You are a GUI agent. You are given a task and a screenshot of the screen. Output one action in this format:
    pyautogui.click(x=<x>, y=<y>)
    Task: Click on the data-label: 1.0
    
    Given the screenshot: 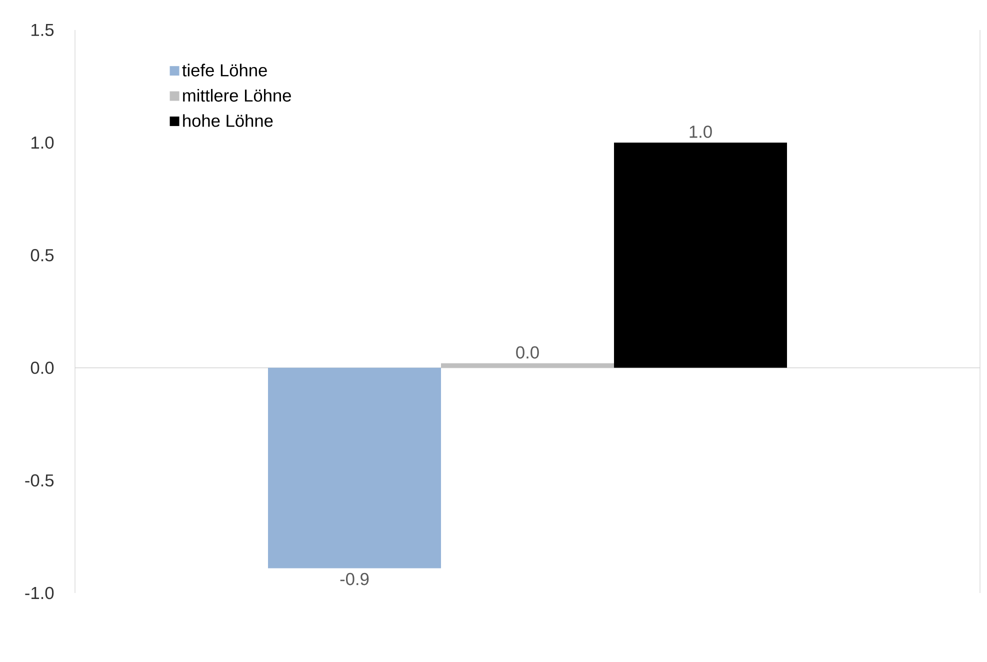 What is the action you would take?
    pyautogui.click(x=701, y=132)
    